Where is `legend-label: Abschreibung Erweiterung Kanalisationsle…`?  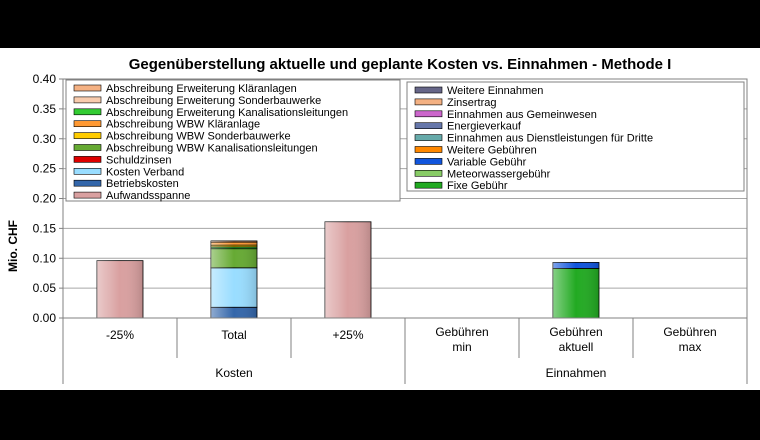 legend-label: Abschreibung Erweiterung Kanalisationsle… is located at coordinates (227, 113).